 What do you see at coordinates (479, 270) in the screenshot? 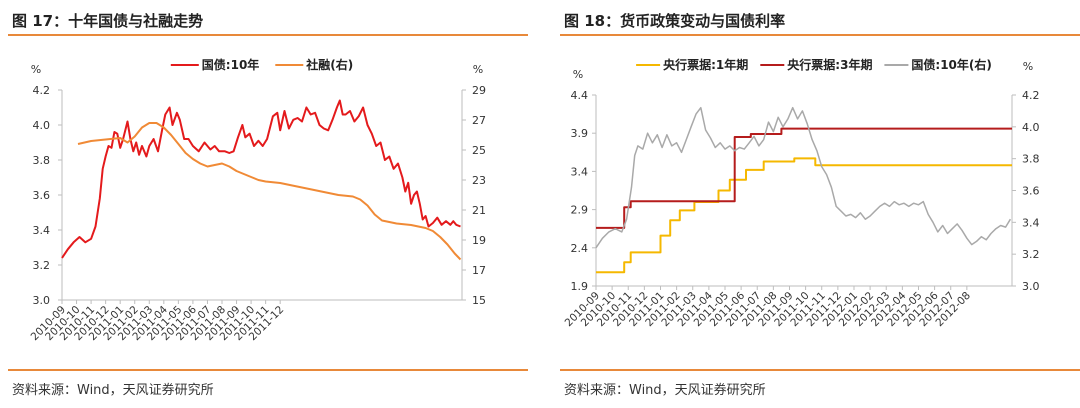
I see `y-tick-label-right: 17` at bounding box center [479, 270].